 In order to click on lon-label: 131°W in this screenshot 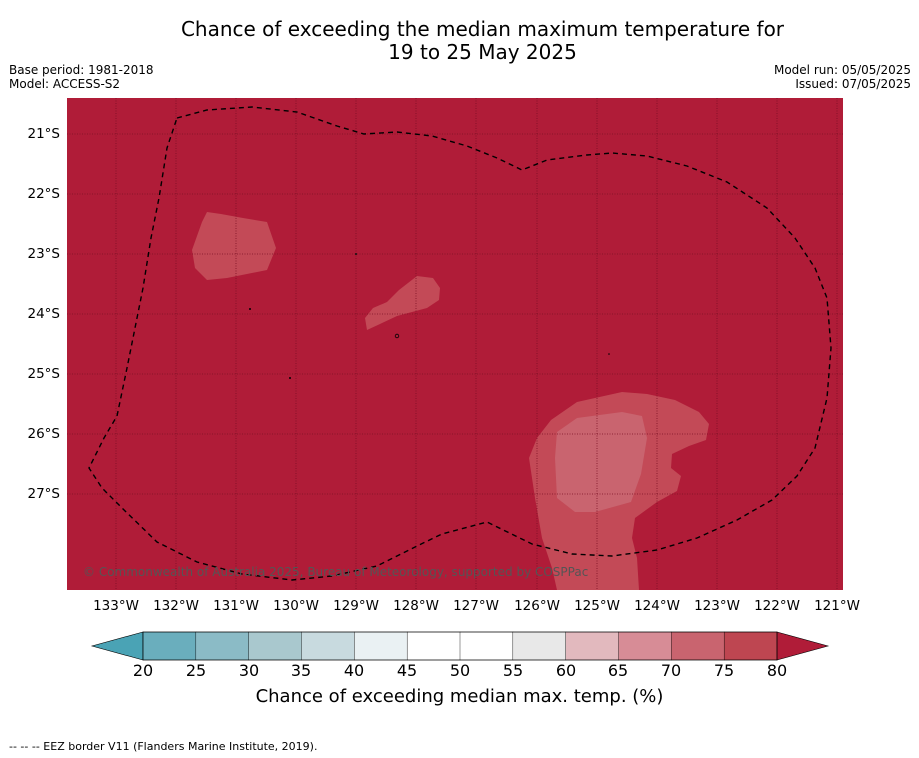, I will do `click(236, 606)`.